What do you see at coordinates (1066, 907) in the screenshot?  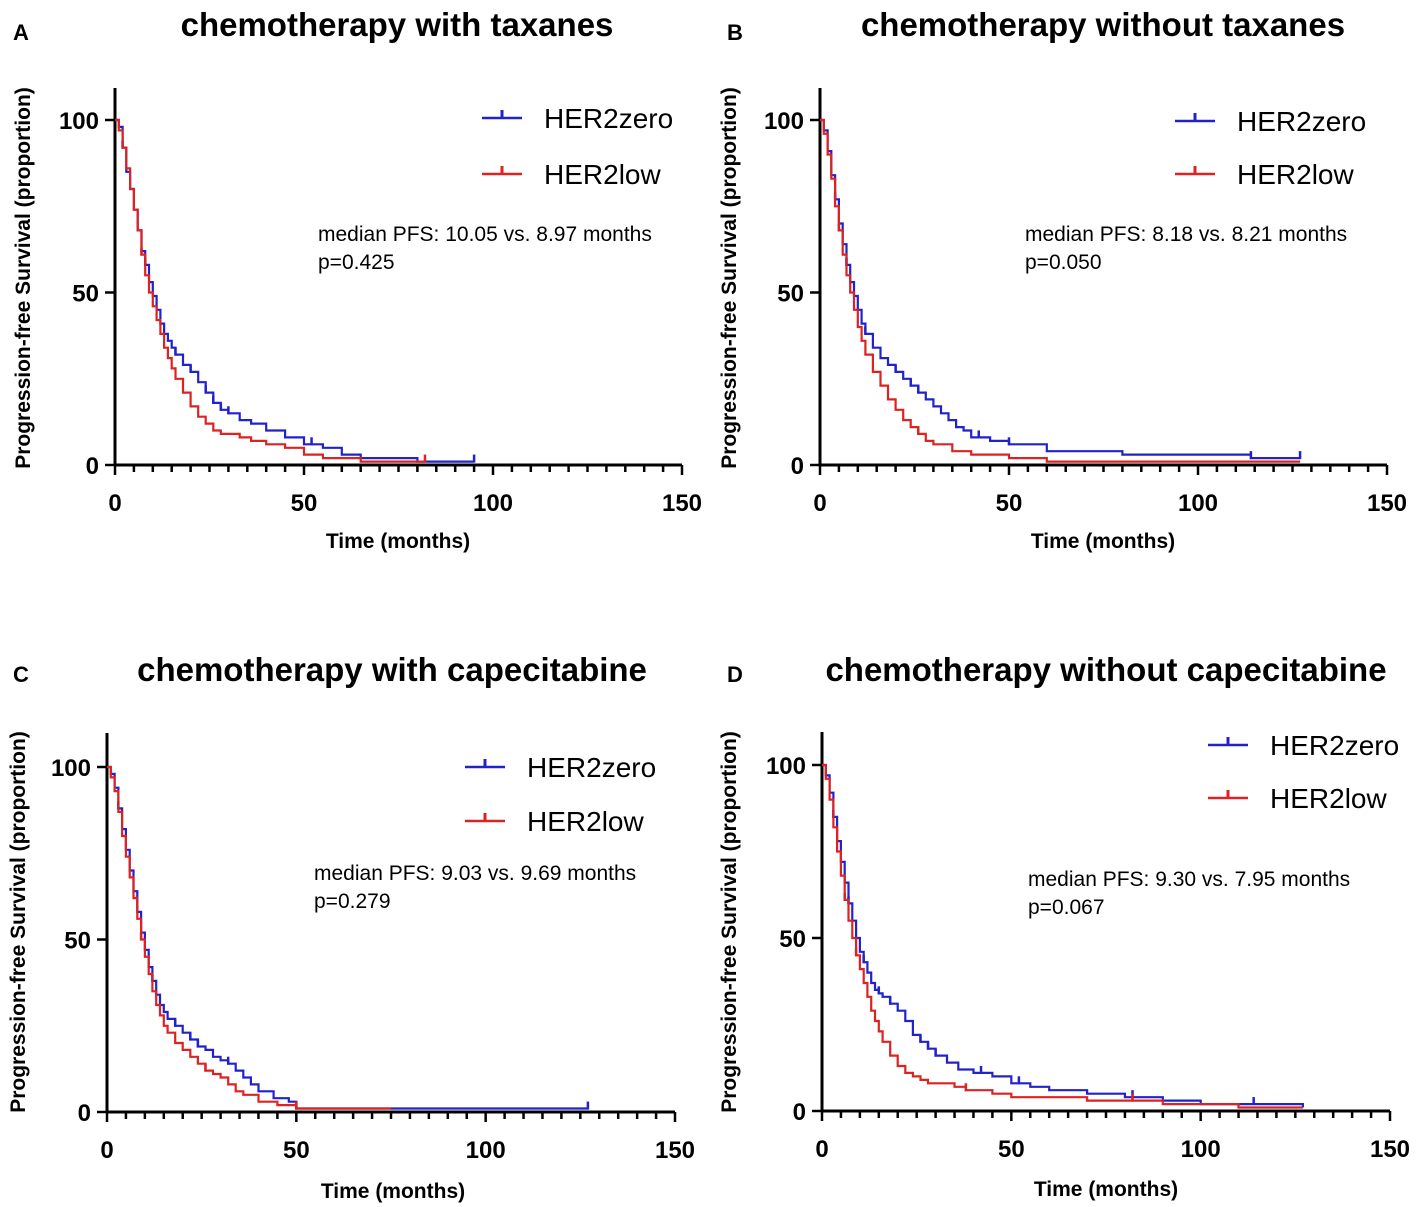 I see `annotation-text: p=0.067` at bounding box center [1066, 907].